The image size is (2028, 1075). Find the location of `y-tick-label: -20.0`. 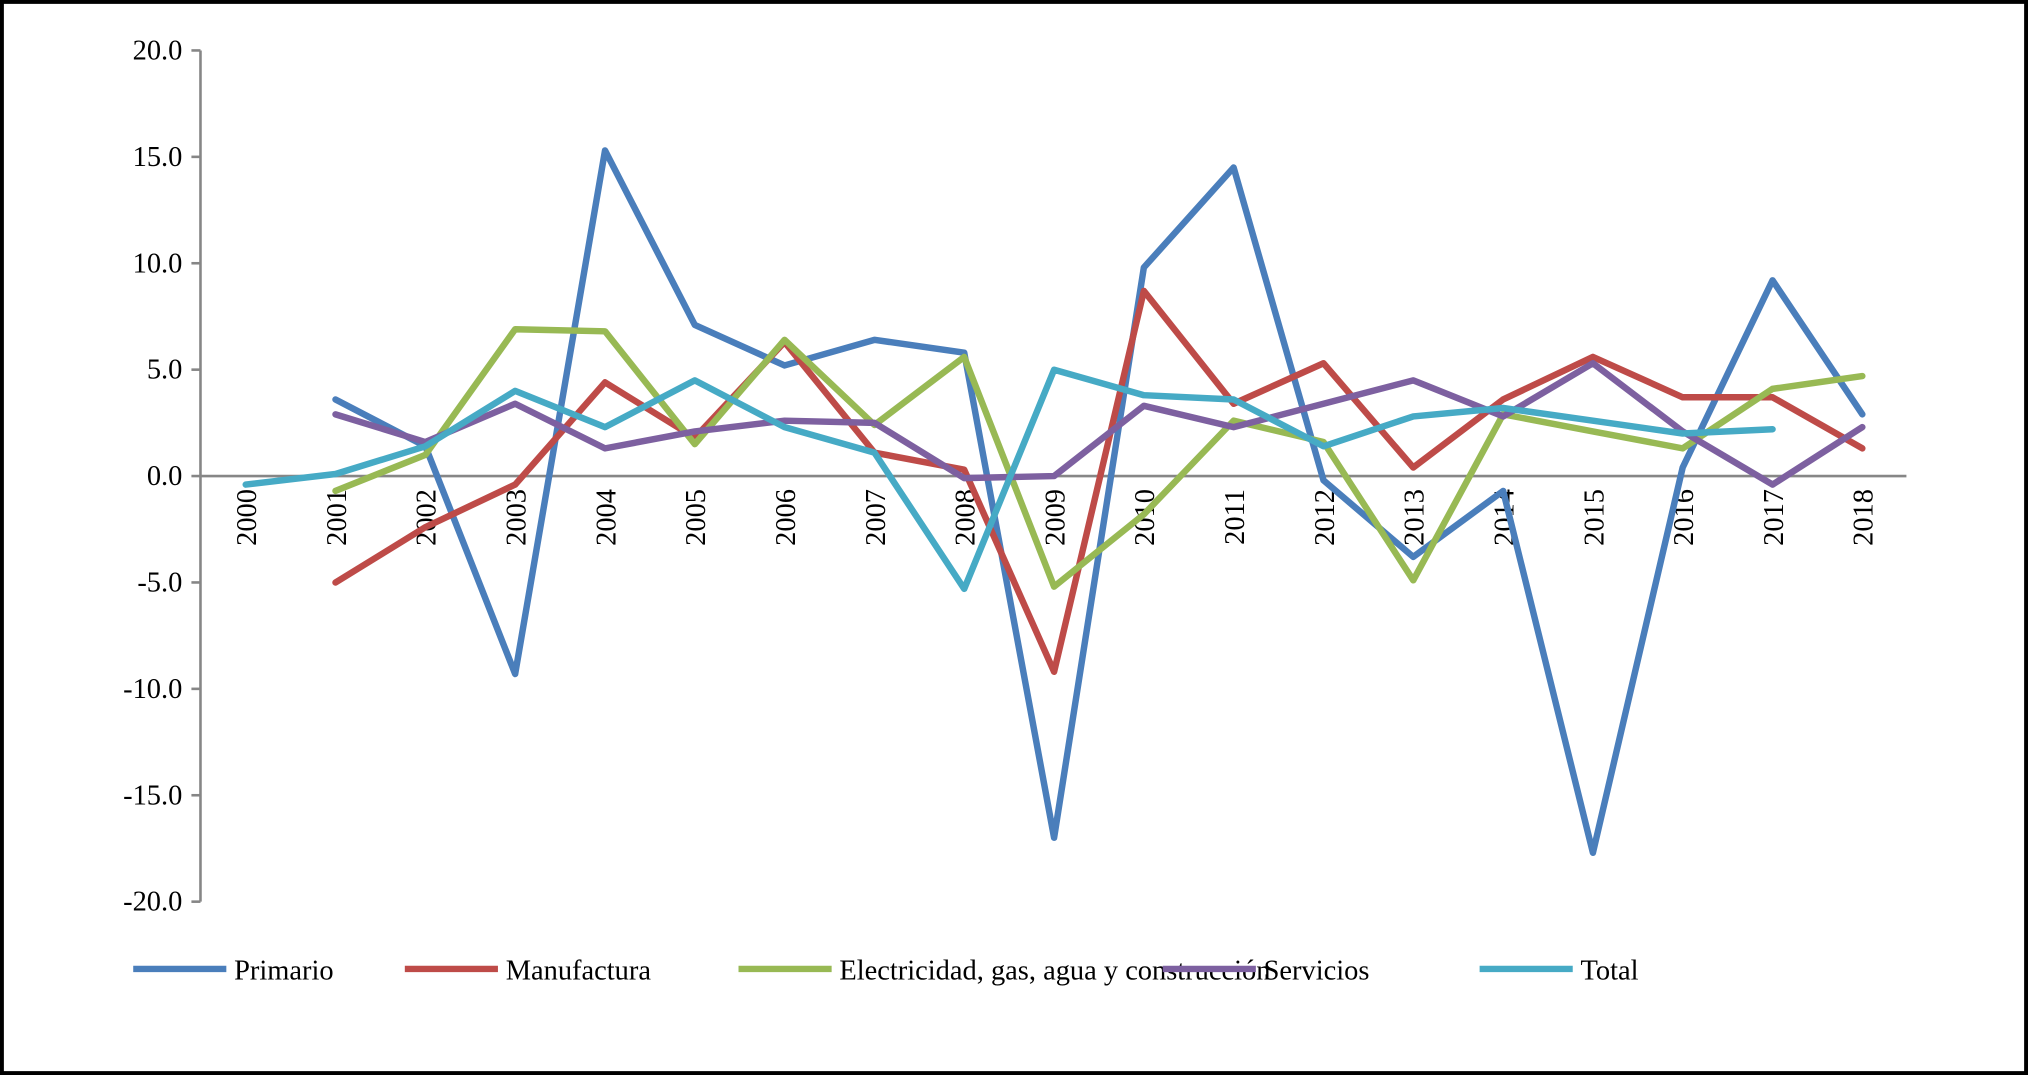

y-tick-label: -20.0 is located at coordinates (152, 902).